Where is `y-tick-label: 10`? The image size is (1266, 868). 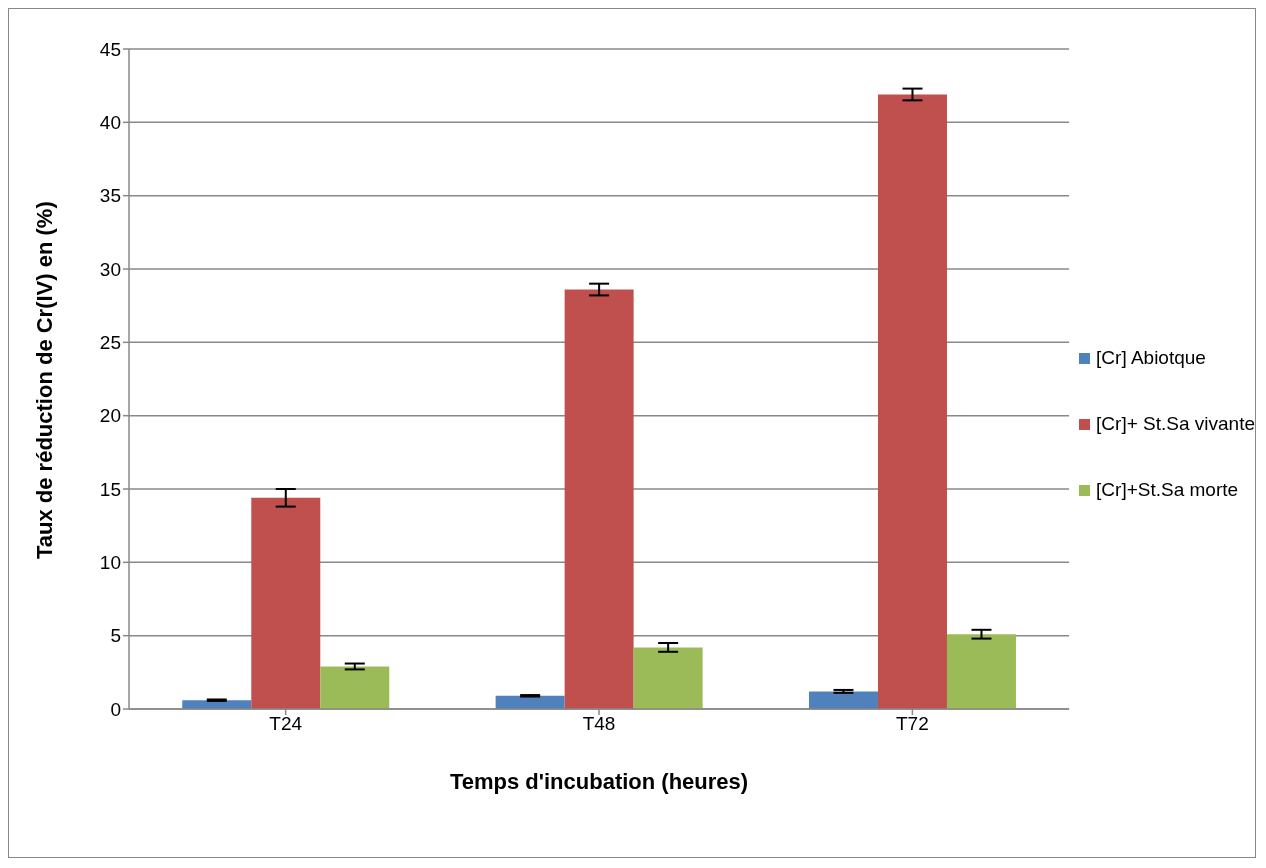
y-tick-label: 10 is located at coordinates (110, 563).